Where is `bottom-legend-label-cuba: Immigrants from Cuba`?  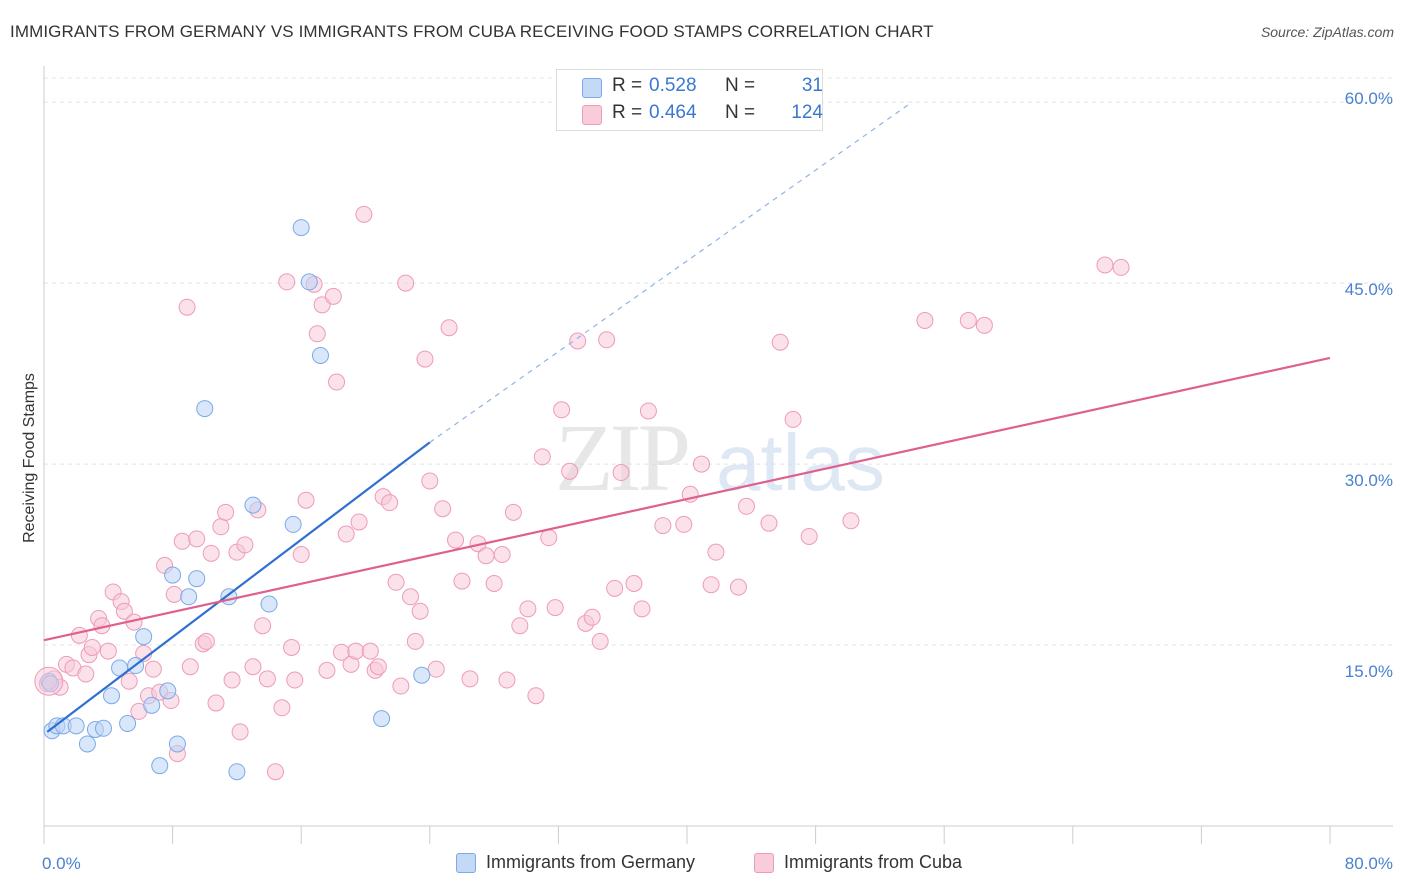
bottom-legend-label-cuba: Immigrants from Cuba is located at coordinates (873, 862).